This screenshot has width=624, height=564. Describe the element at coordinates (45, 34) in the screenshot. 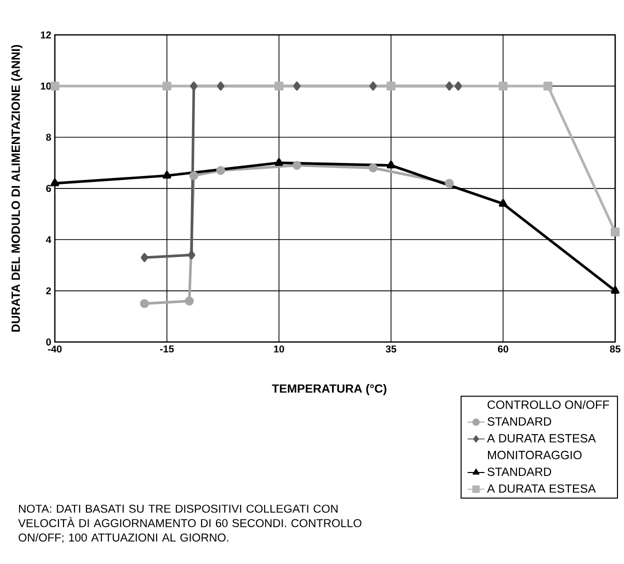

I see `y-tick-label: 12` at that location.